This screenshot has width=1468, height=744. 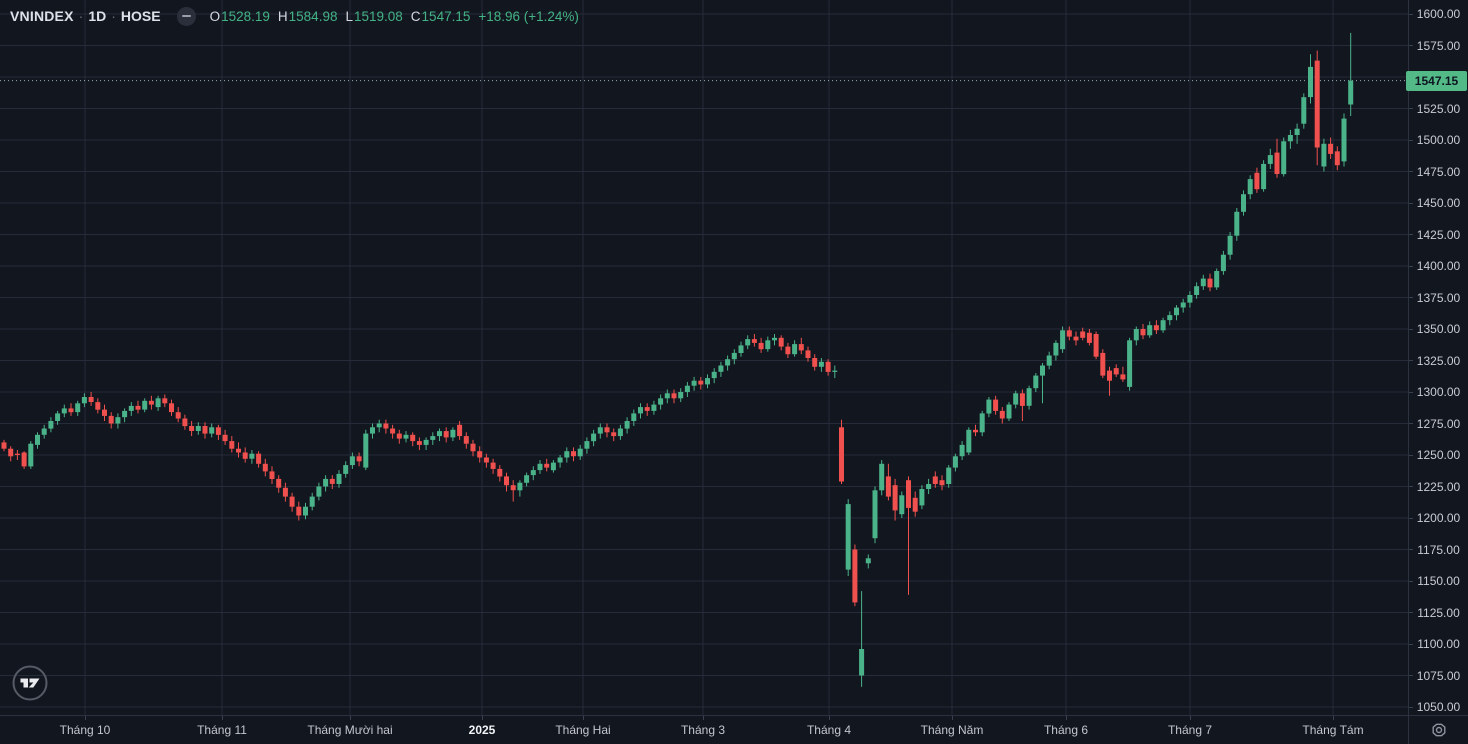 What do you see at coordinates (1438, 675) in the screenshot?
I see `price-tick-label: 1075.00` at bounding box center [1438, 675].